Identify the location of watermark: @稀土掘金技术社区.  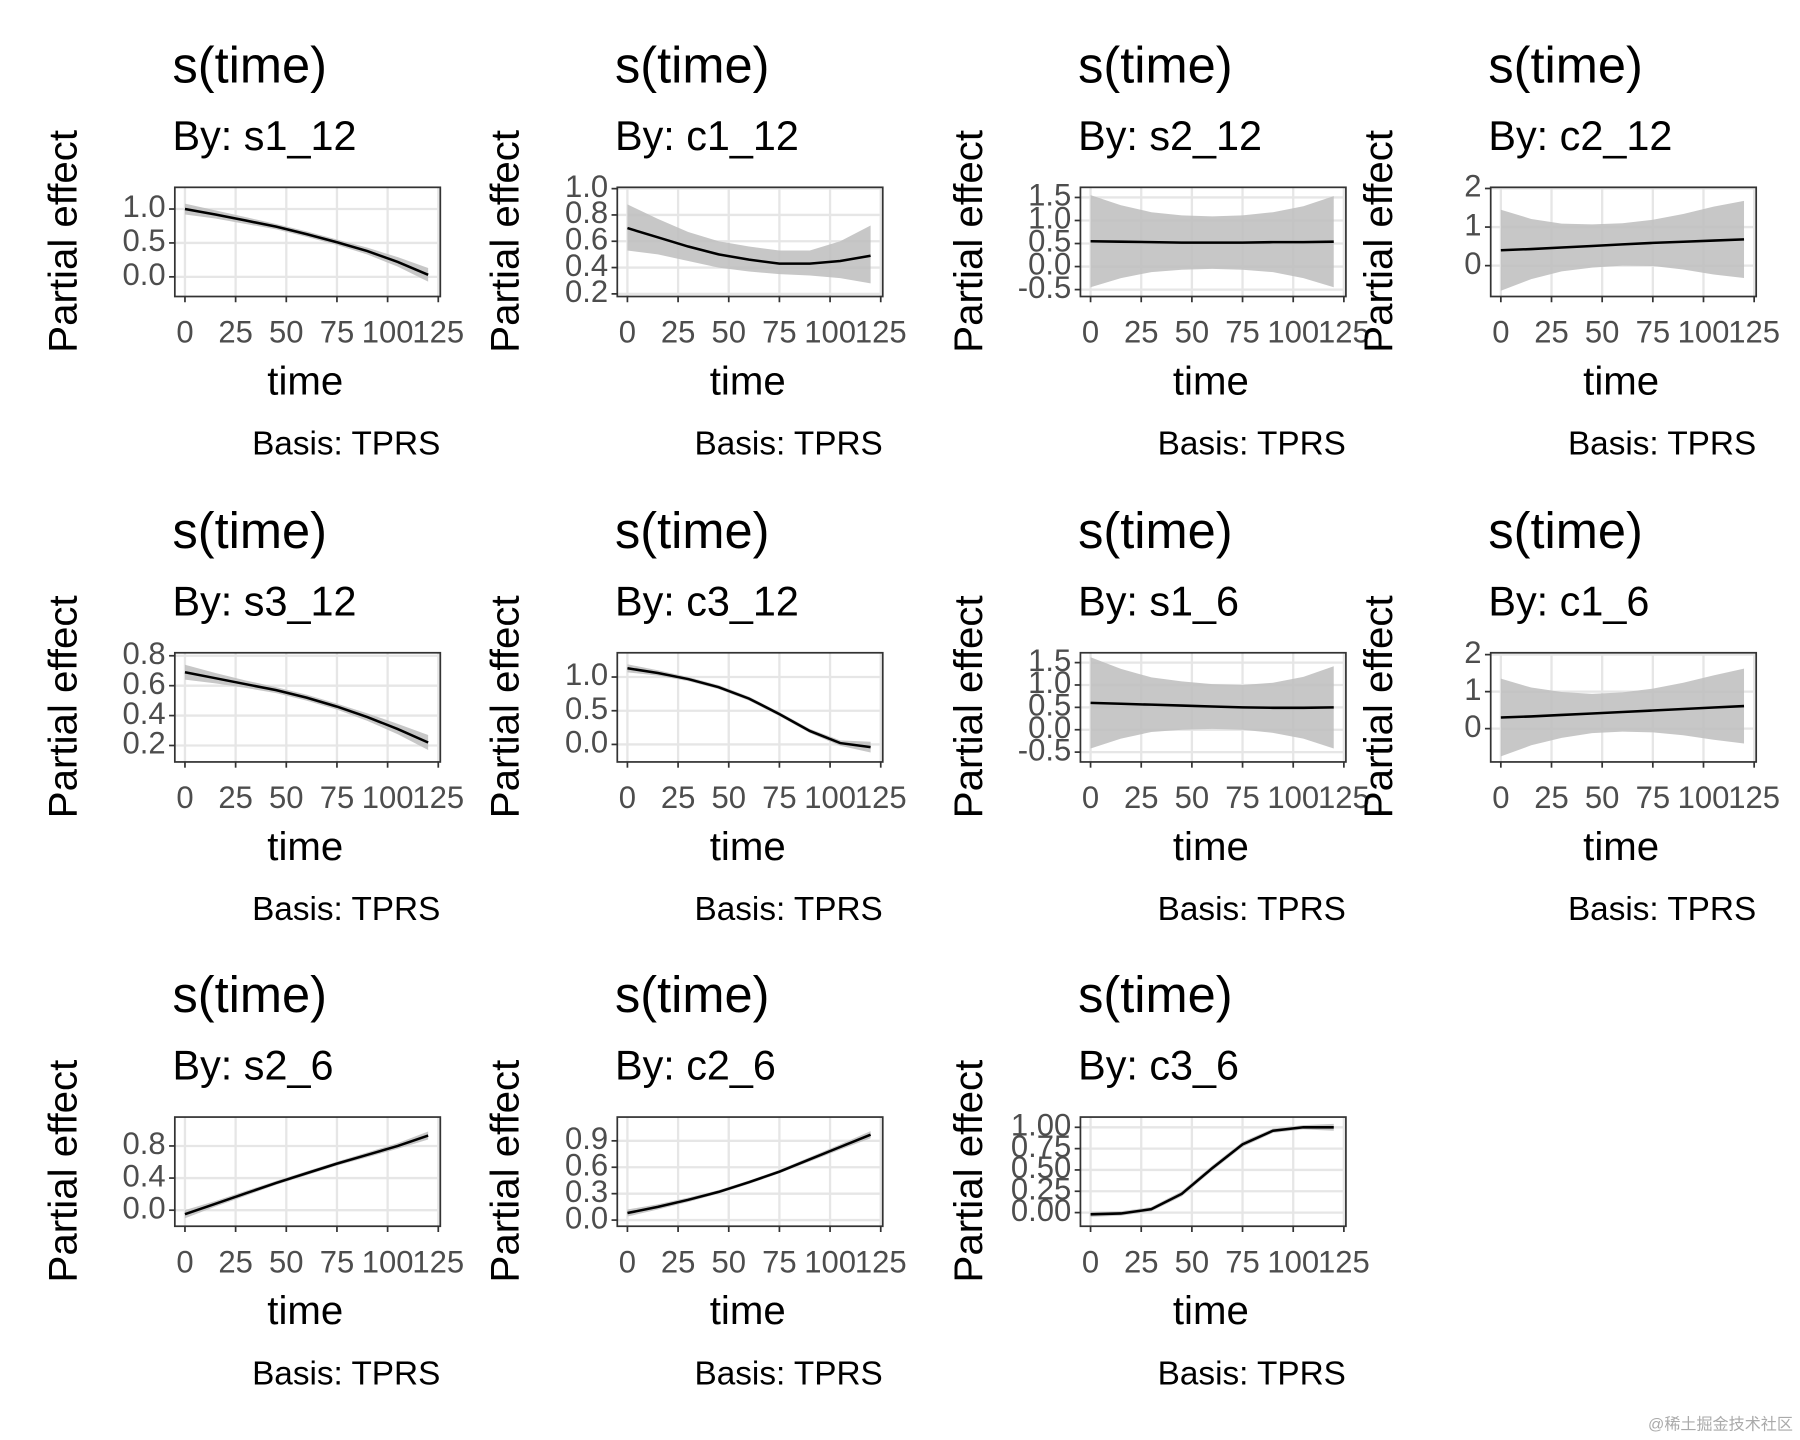
(1720, 1424).